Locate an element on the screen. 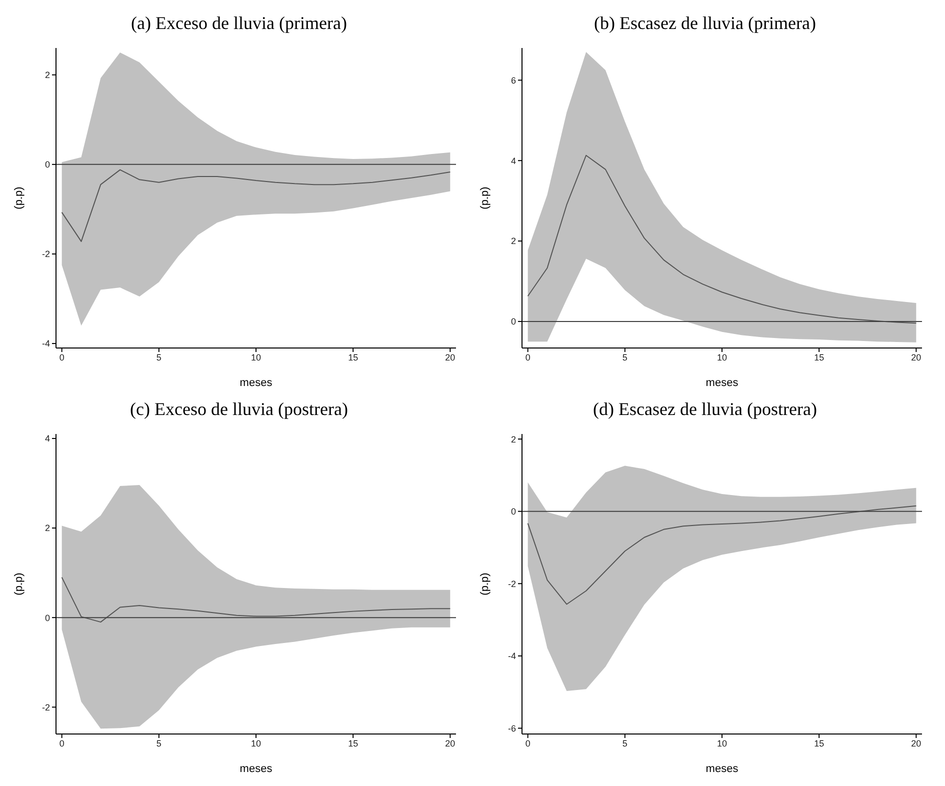  chart-title: (d) Escasez de lluvia (postrera) is located at coordinates (705, 409).